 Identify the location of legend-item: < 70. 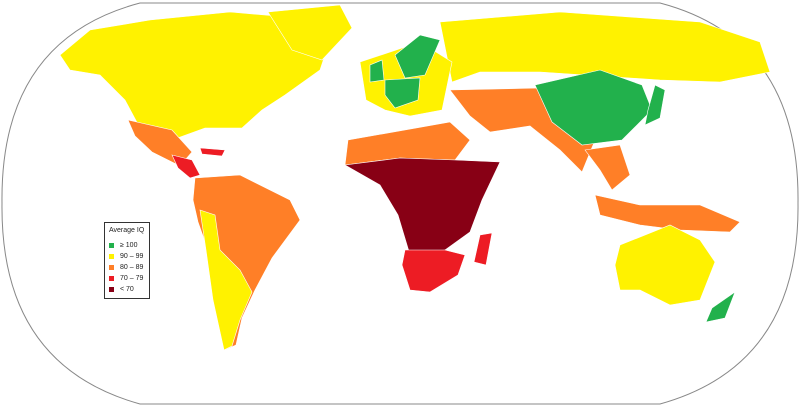
(126, 289).